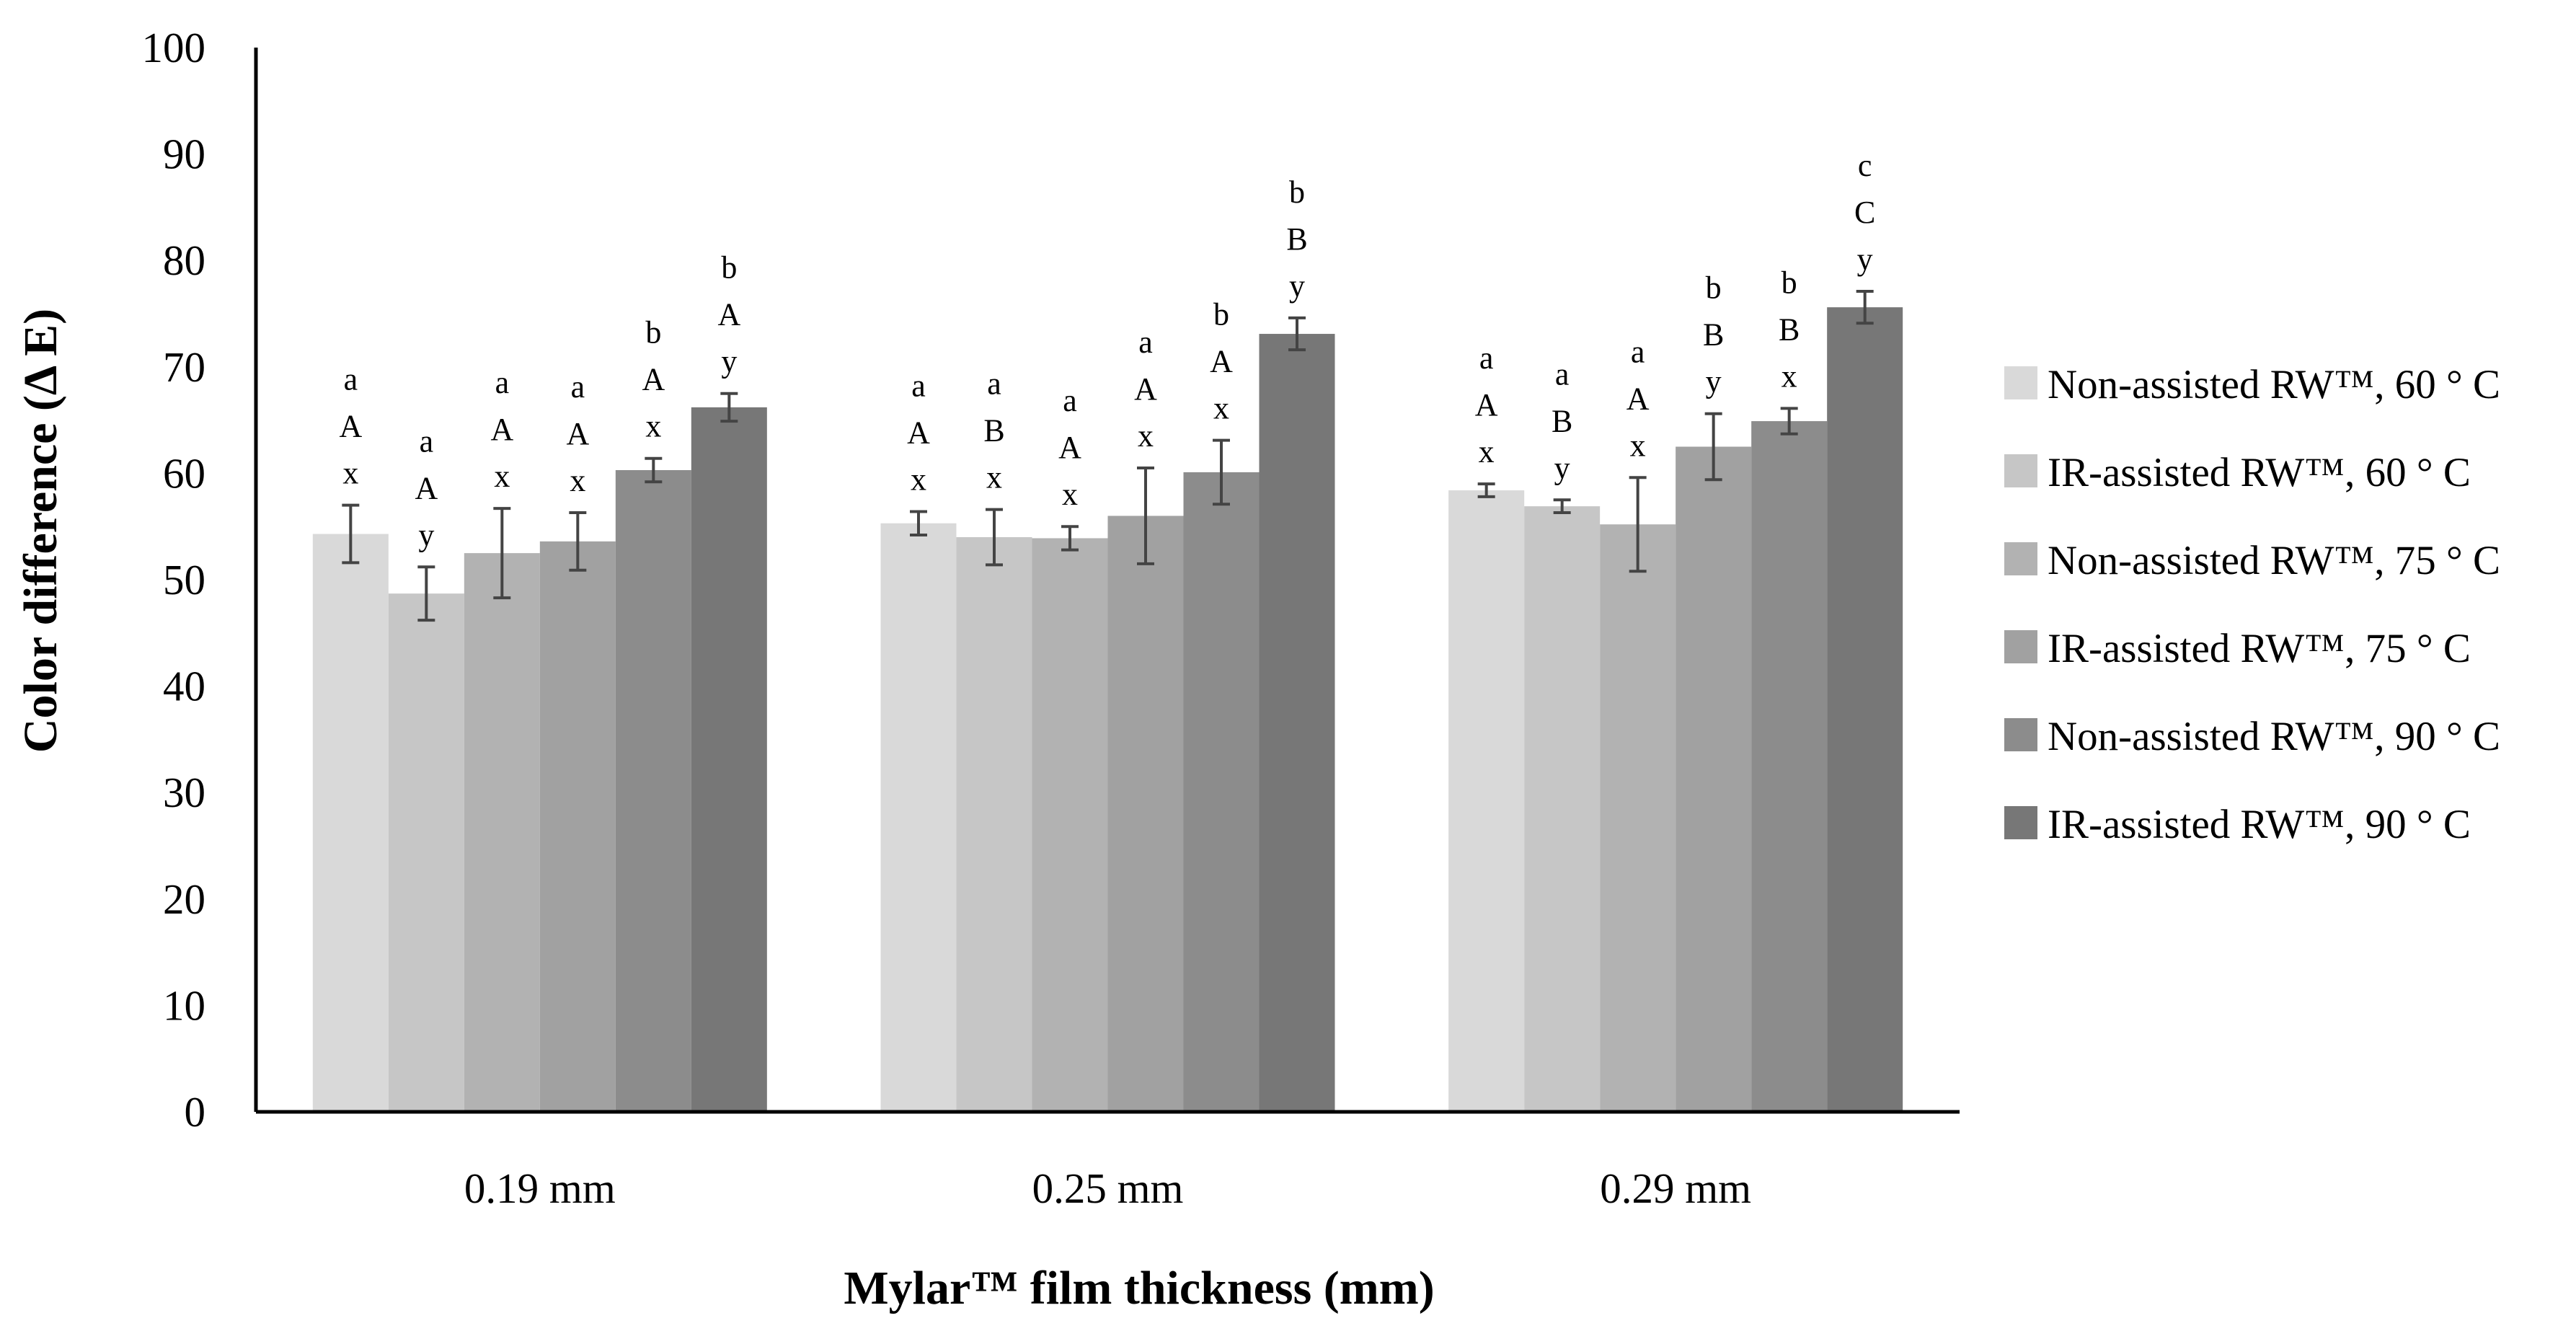 Image resolution: width=2576 pixels, height=1326 pixels. I want to click on y-tick-label: 40, so click(184, 686).